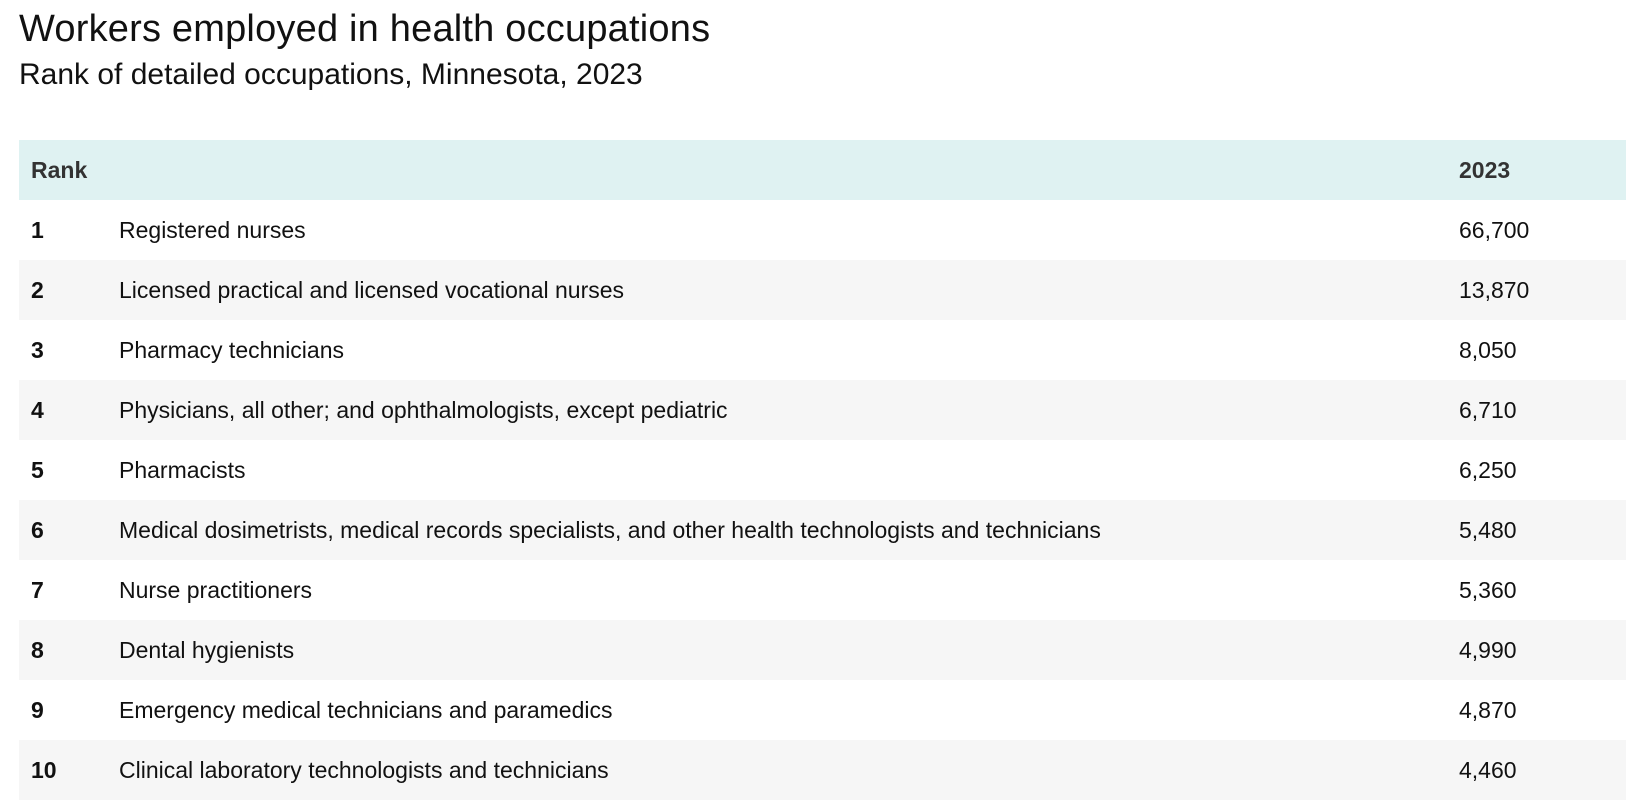  What do you see at coordinates (37, 709) in the screenshot?
I see `rank-cell: 9` at bounding box center [37, 709].